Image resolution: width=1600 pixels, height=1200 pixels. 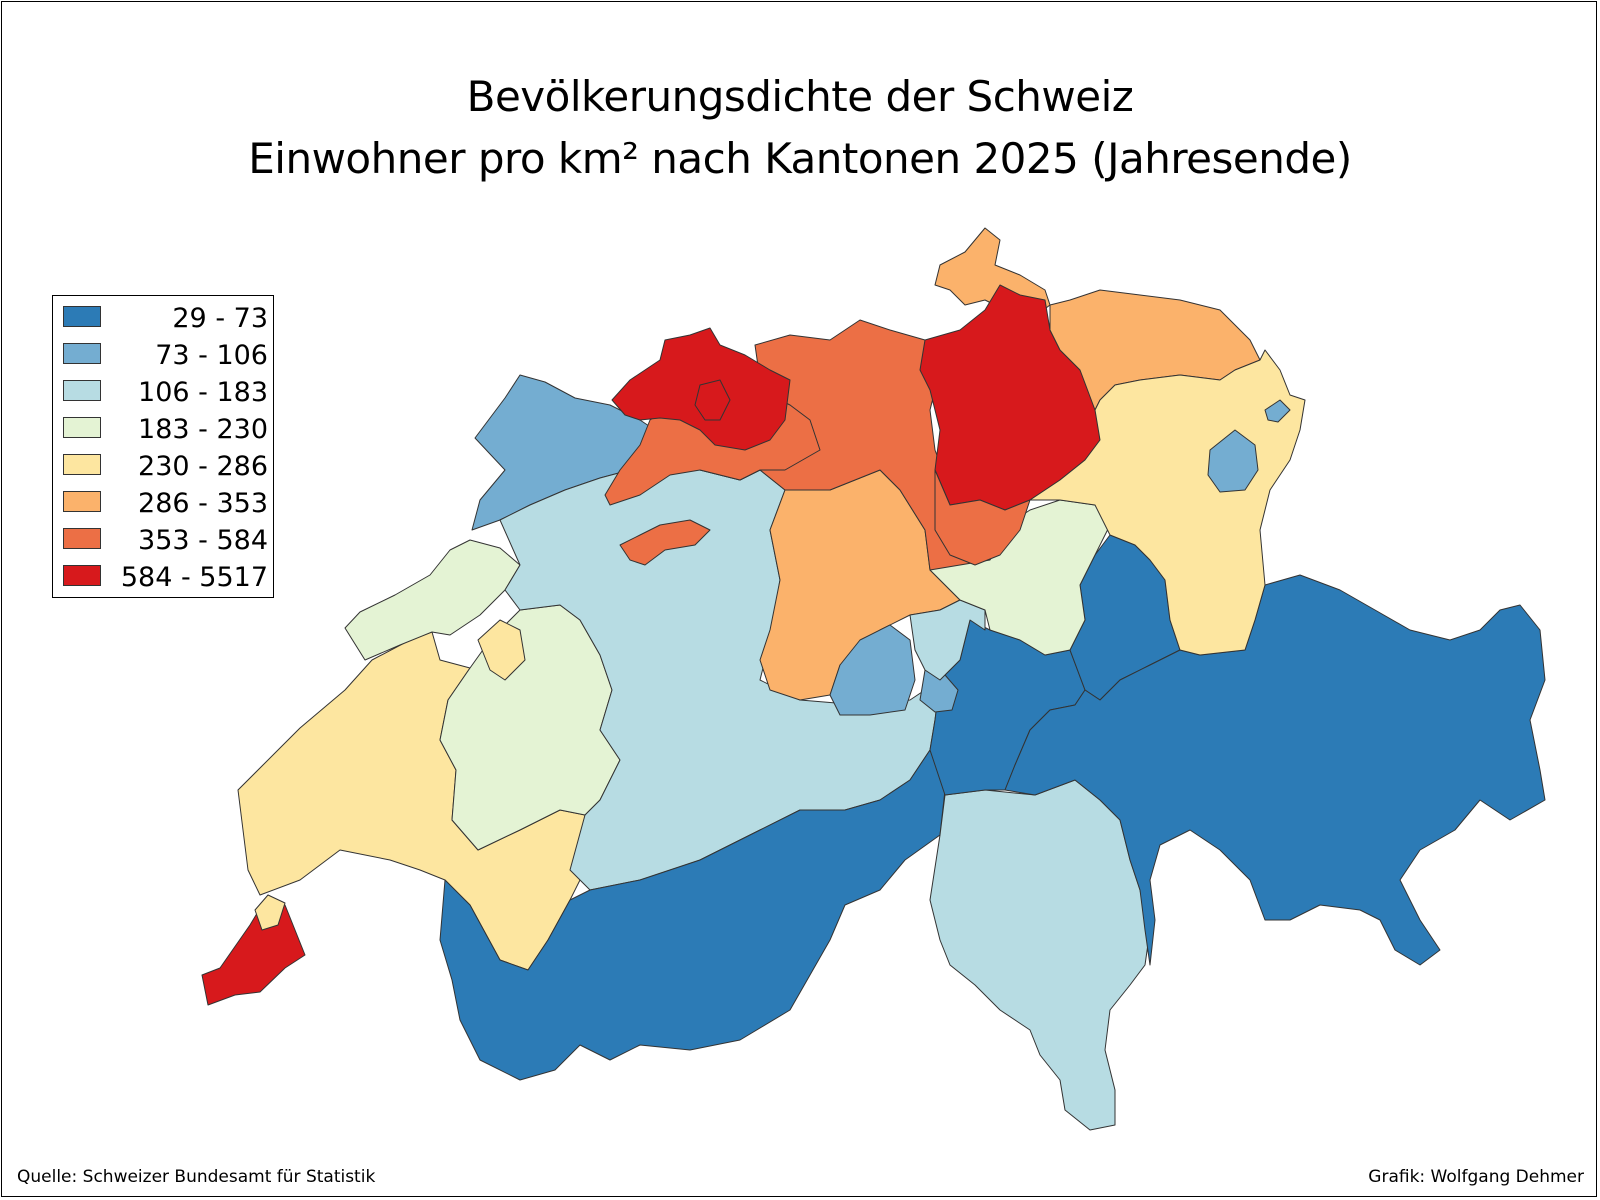 I want to click on canton-neuchatel-enclave, so click(x=501, y=650).